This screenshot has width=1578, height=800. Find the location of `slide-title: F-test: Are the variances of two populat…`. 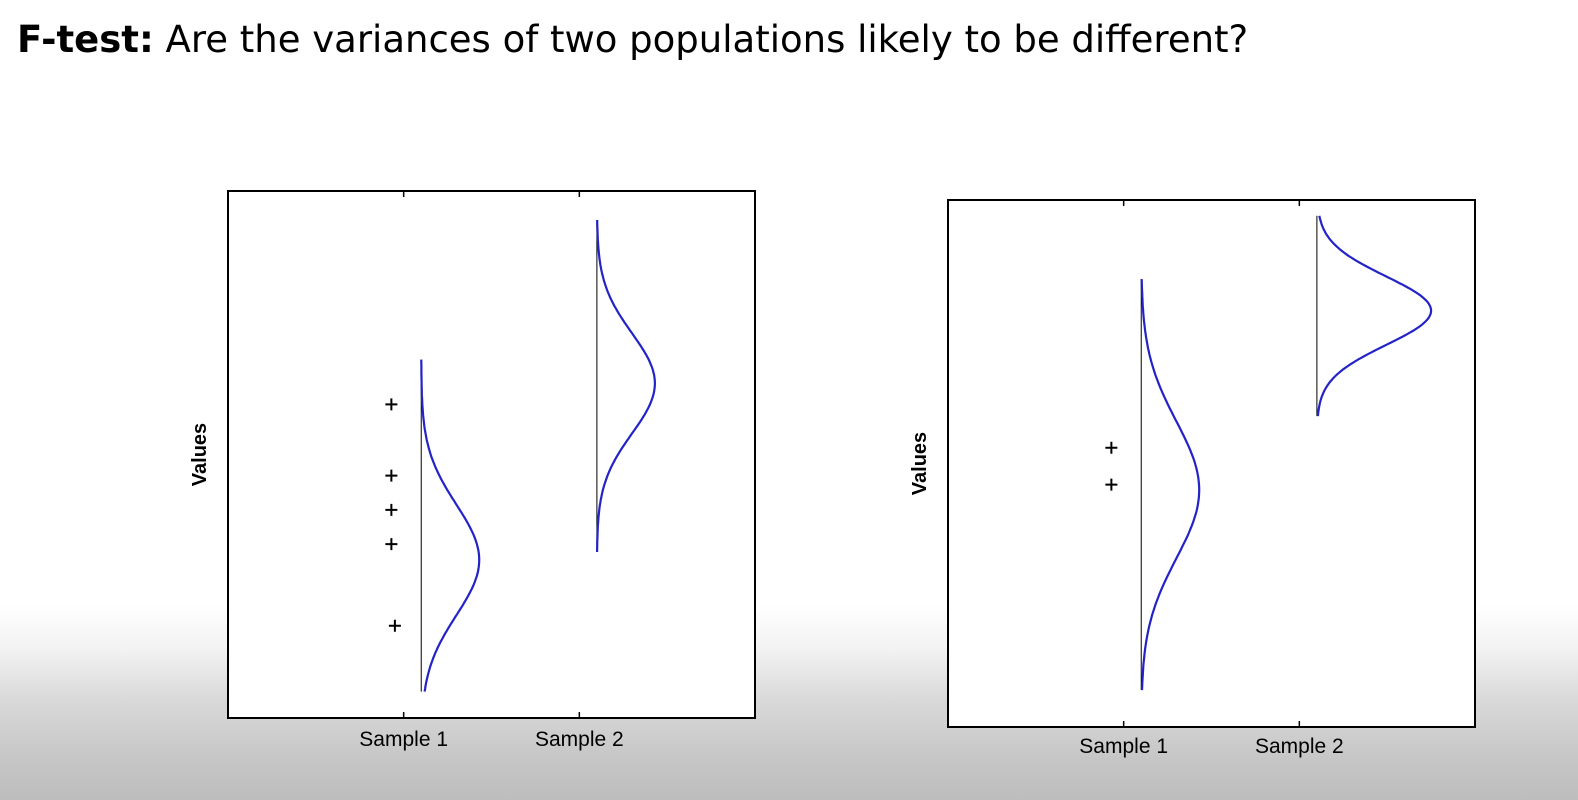

slide-title: F-test: Are the variances of two populat… is located at coordinates (632, 39).